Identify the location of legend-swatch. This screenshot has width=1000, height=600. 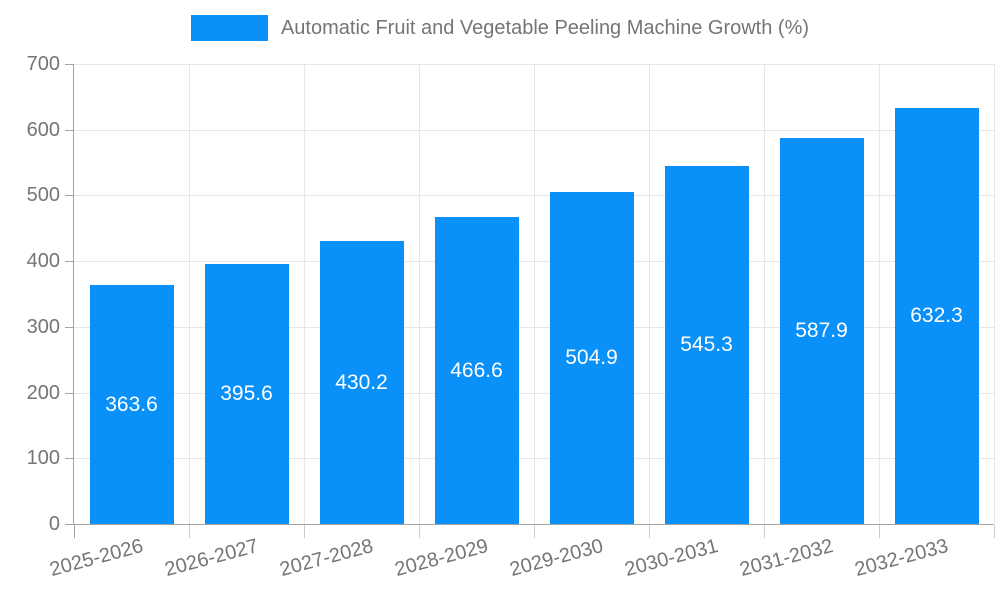
(229, 28).